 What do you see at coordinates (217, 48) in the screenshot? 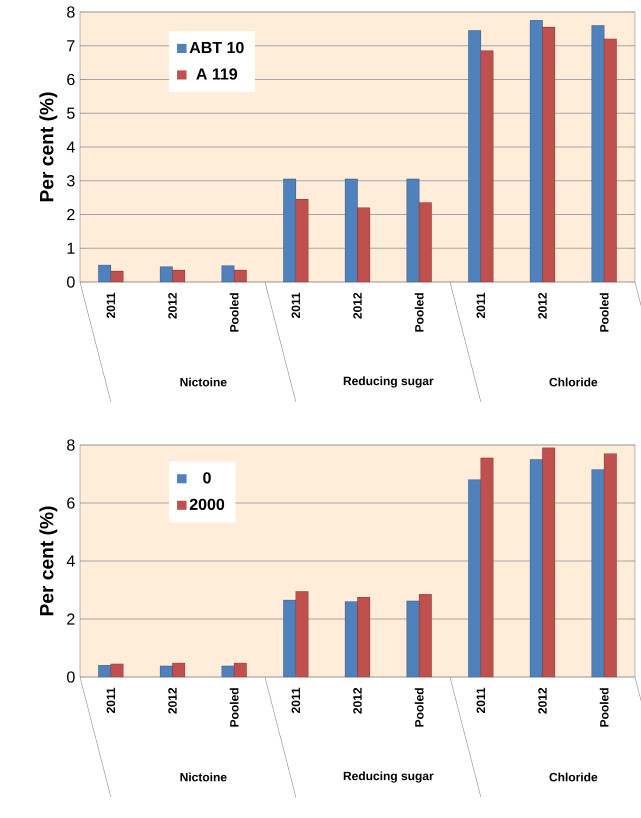
I see `legend-label: ABT 10` at bounding box center [217, 48].